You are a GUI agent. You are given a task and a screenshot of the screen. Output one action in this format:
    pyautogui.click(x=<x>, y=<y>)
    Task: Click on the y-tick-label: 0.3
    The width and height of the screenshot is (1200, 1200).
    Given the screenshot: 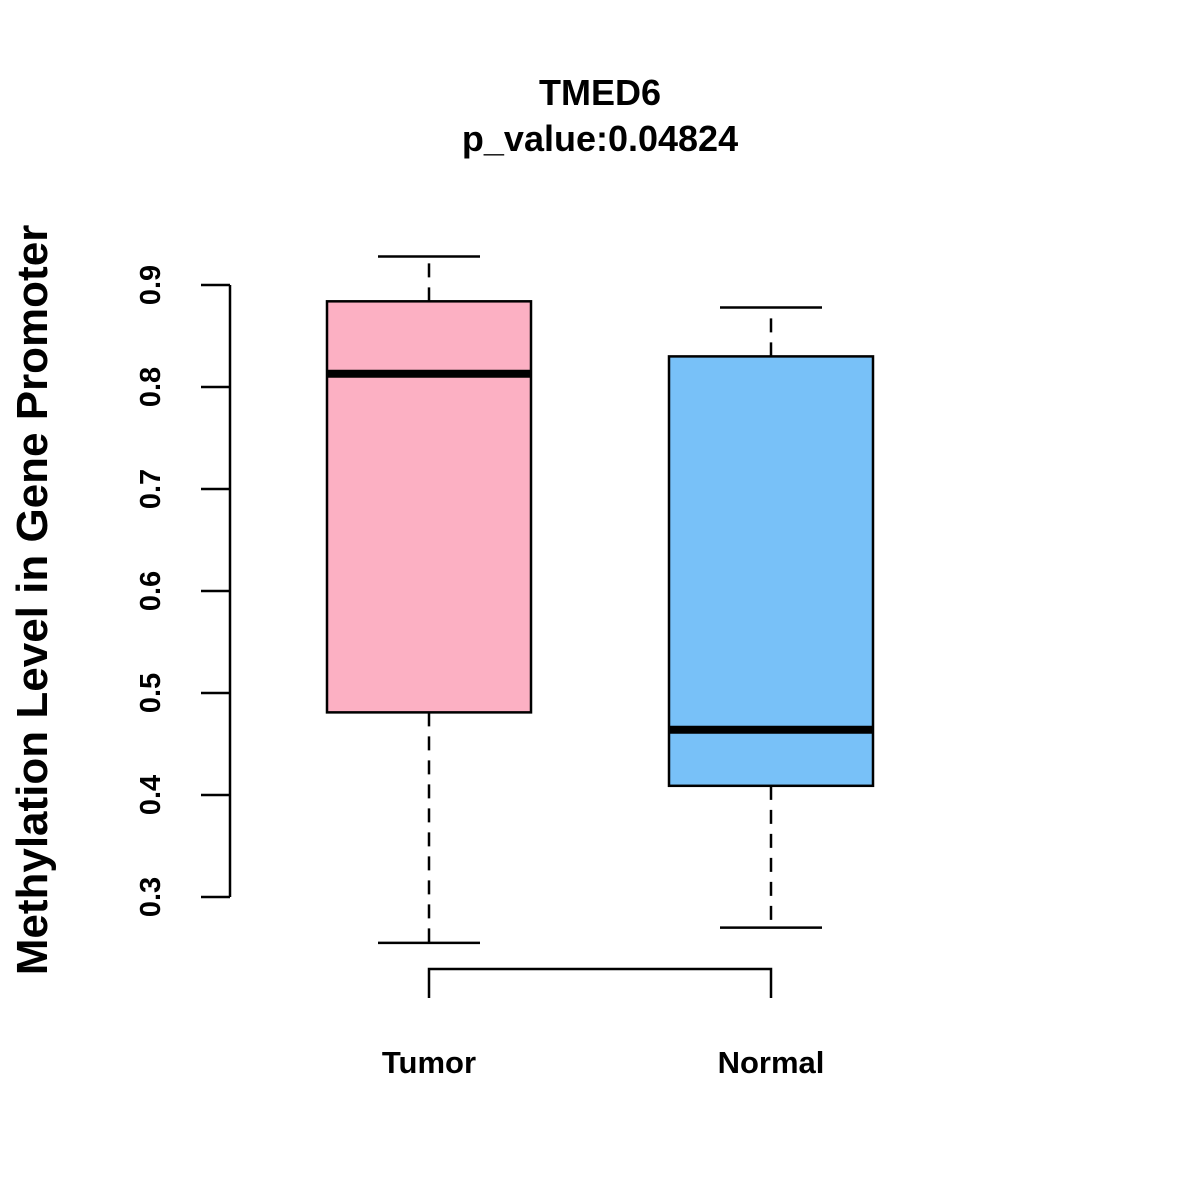 What is the action you would take?
    pyautogui.click(x=151, y=897)
    